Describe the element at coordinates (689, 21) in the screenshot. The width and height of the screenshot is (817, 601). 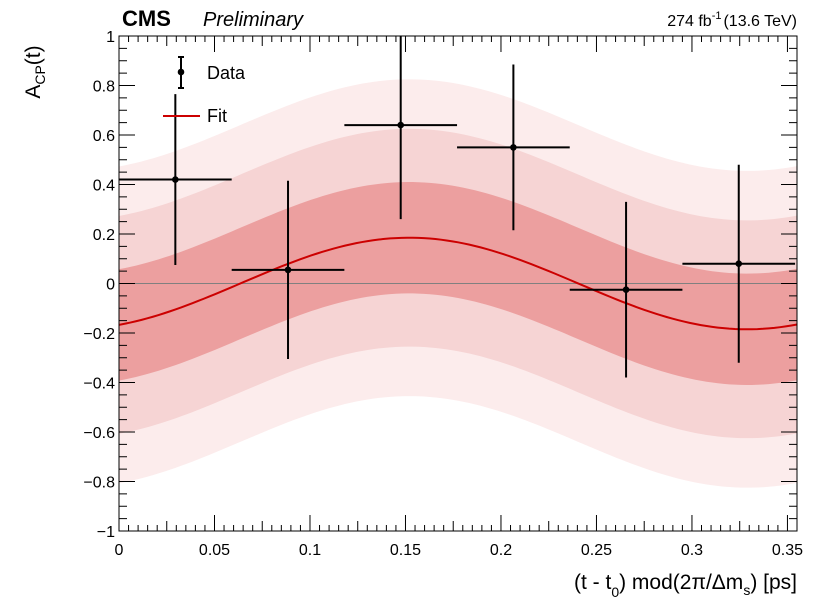
I see `lumi-value: 274 fb` at that location.